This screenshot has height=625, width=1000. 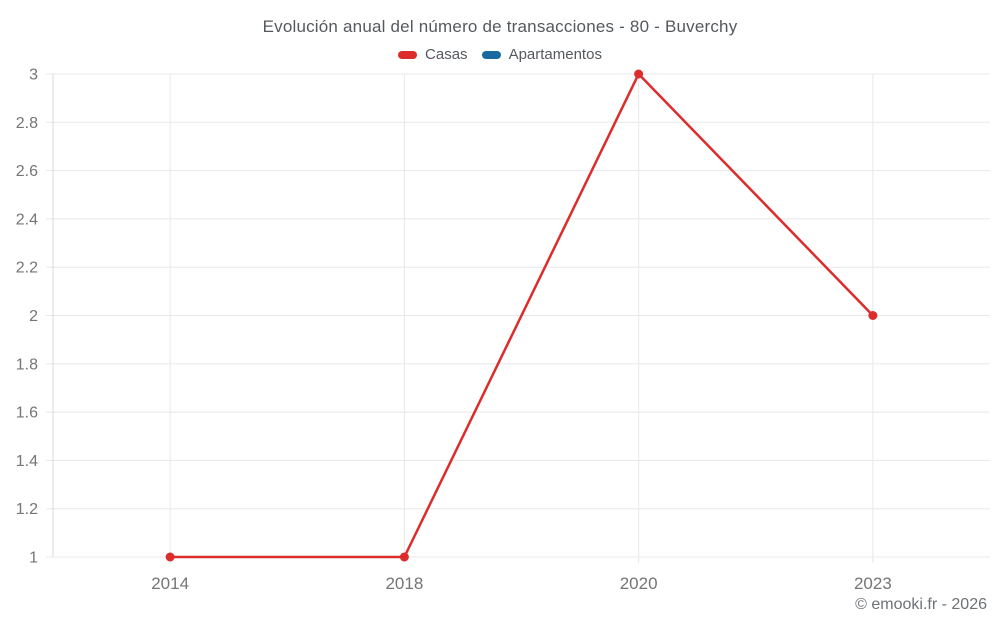 I want to click on x-tick-label: 2023, so click(x=873, y=583).